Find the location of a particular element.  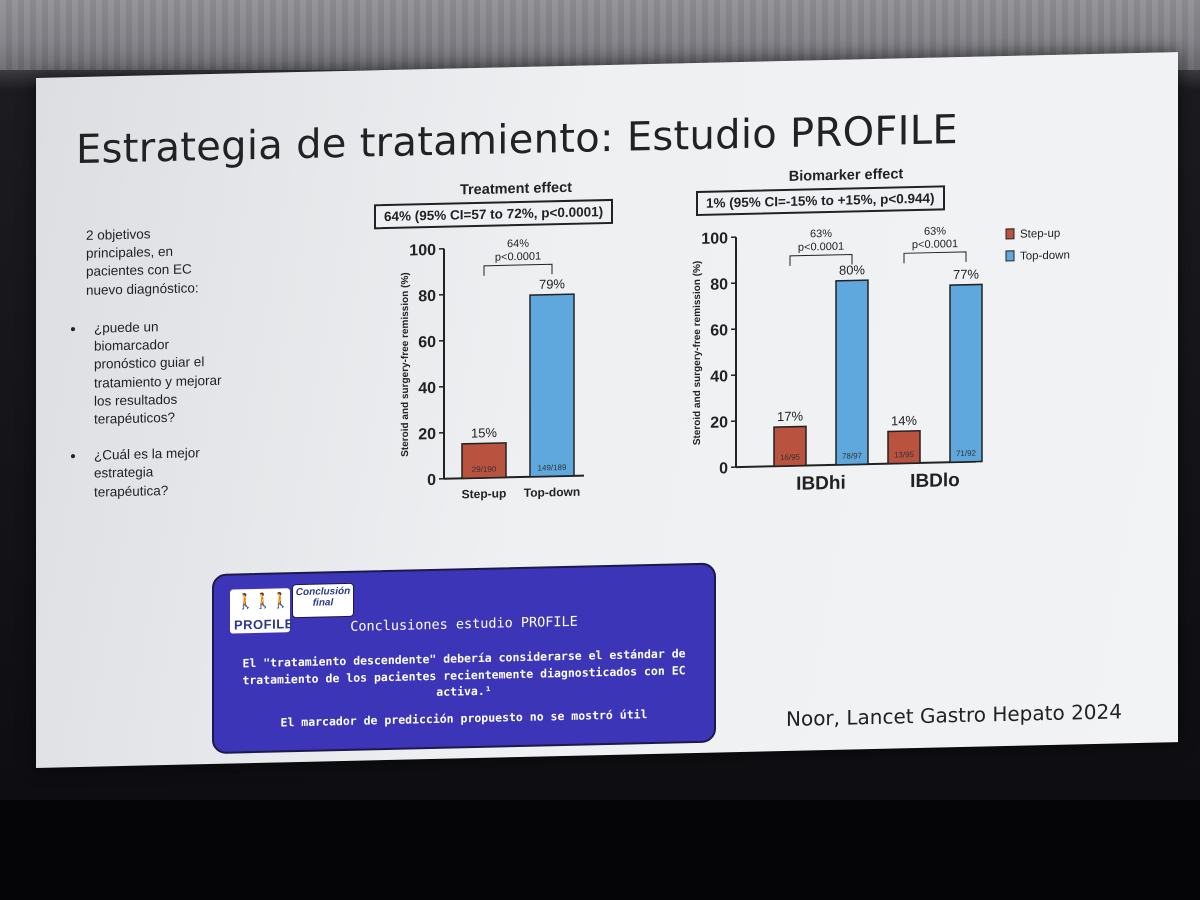

bar-count-label: 13/95 is located at coordinates (904, 454).